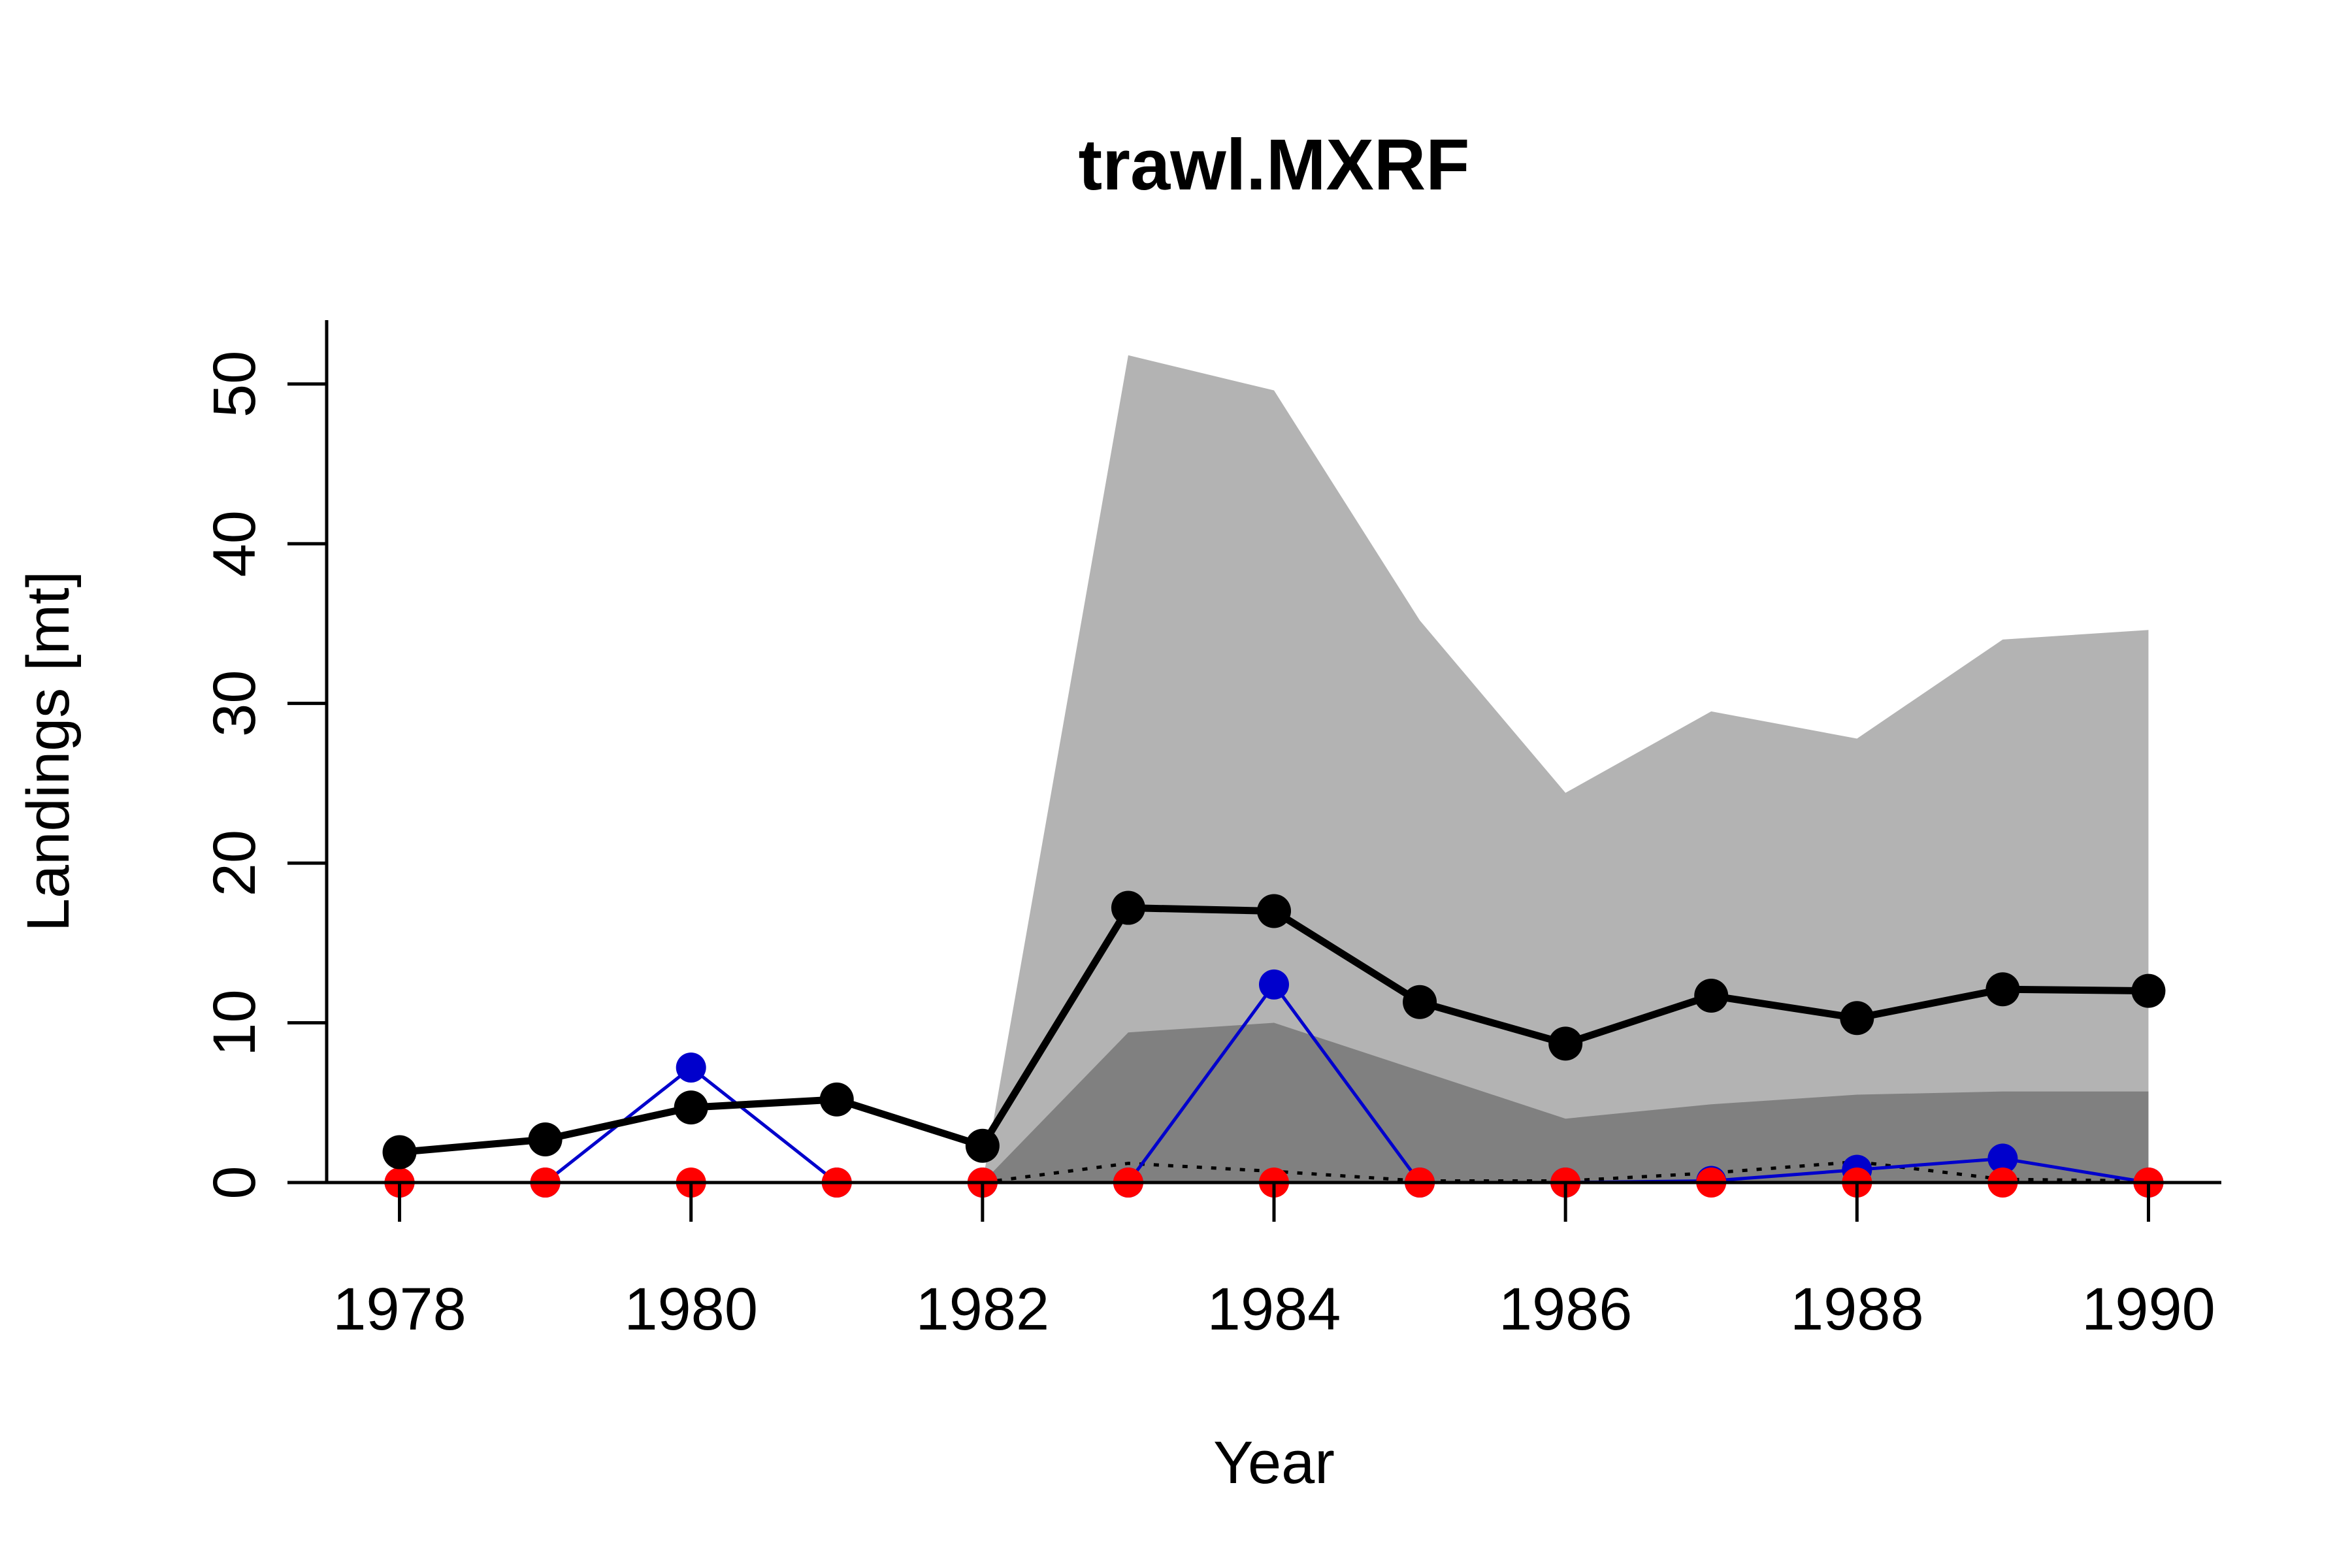 Image resolution: width=2352 pixels, height=1568 pixels. I want to click on y-tick-label-50: 50, so click(234, 384).